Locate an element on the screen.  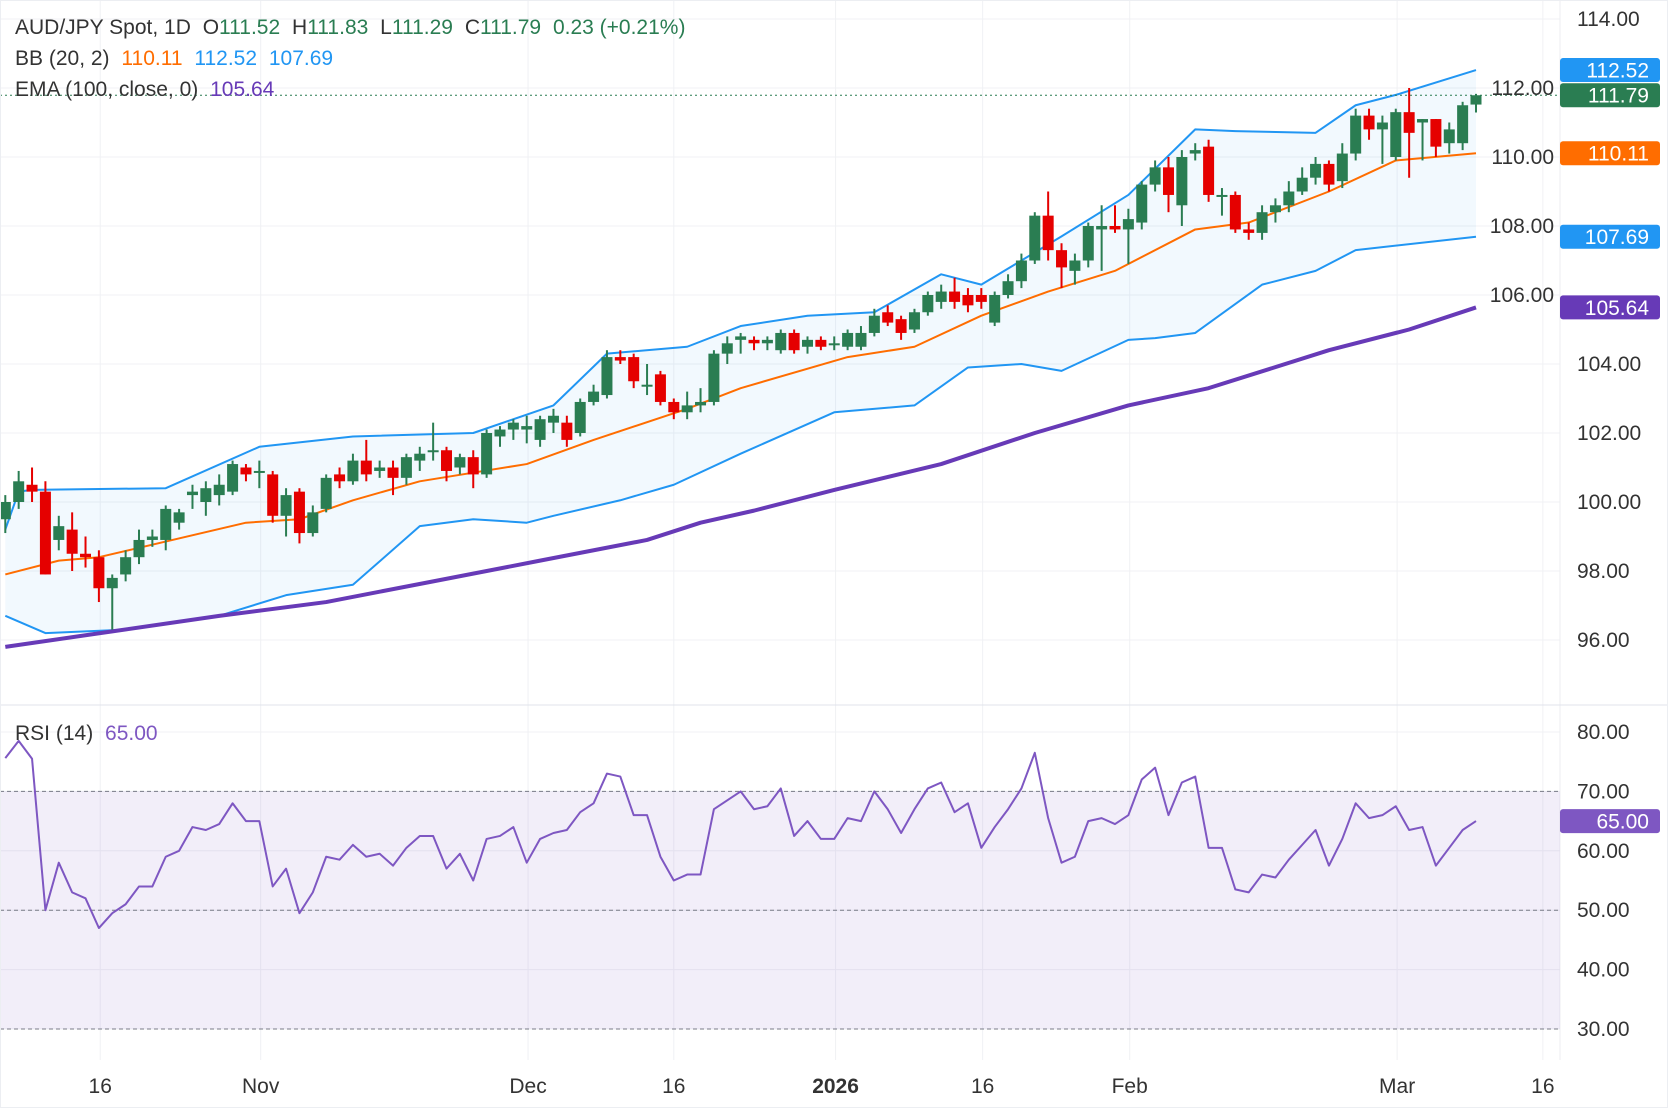
rsi-tick-label: 70.00 is located at coordinates (1603, 791).